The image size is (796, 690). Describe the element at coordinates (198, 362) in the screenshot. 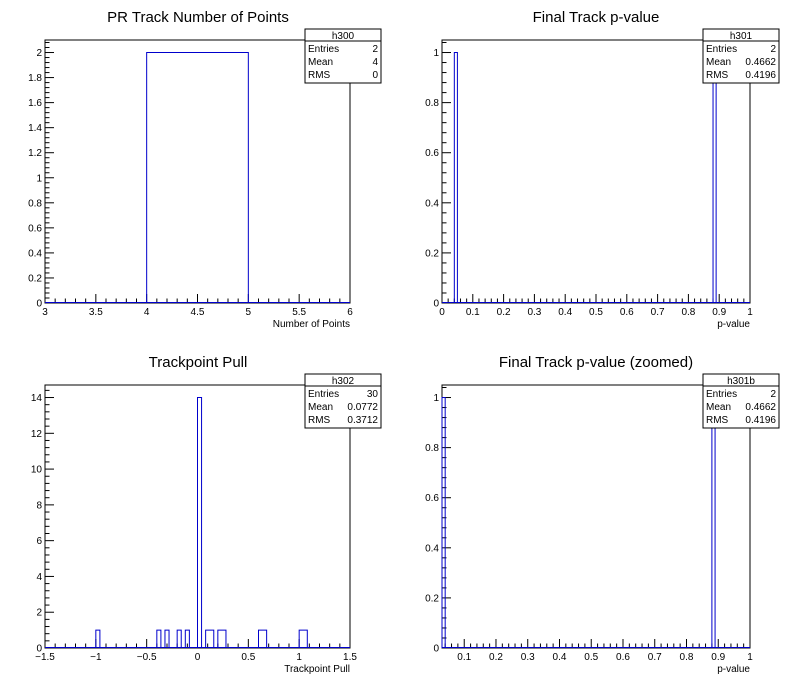

I see `chart-title: Trackpoint Pull` at that location.